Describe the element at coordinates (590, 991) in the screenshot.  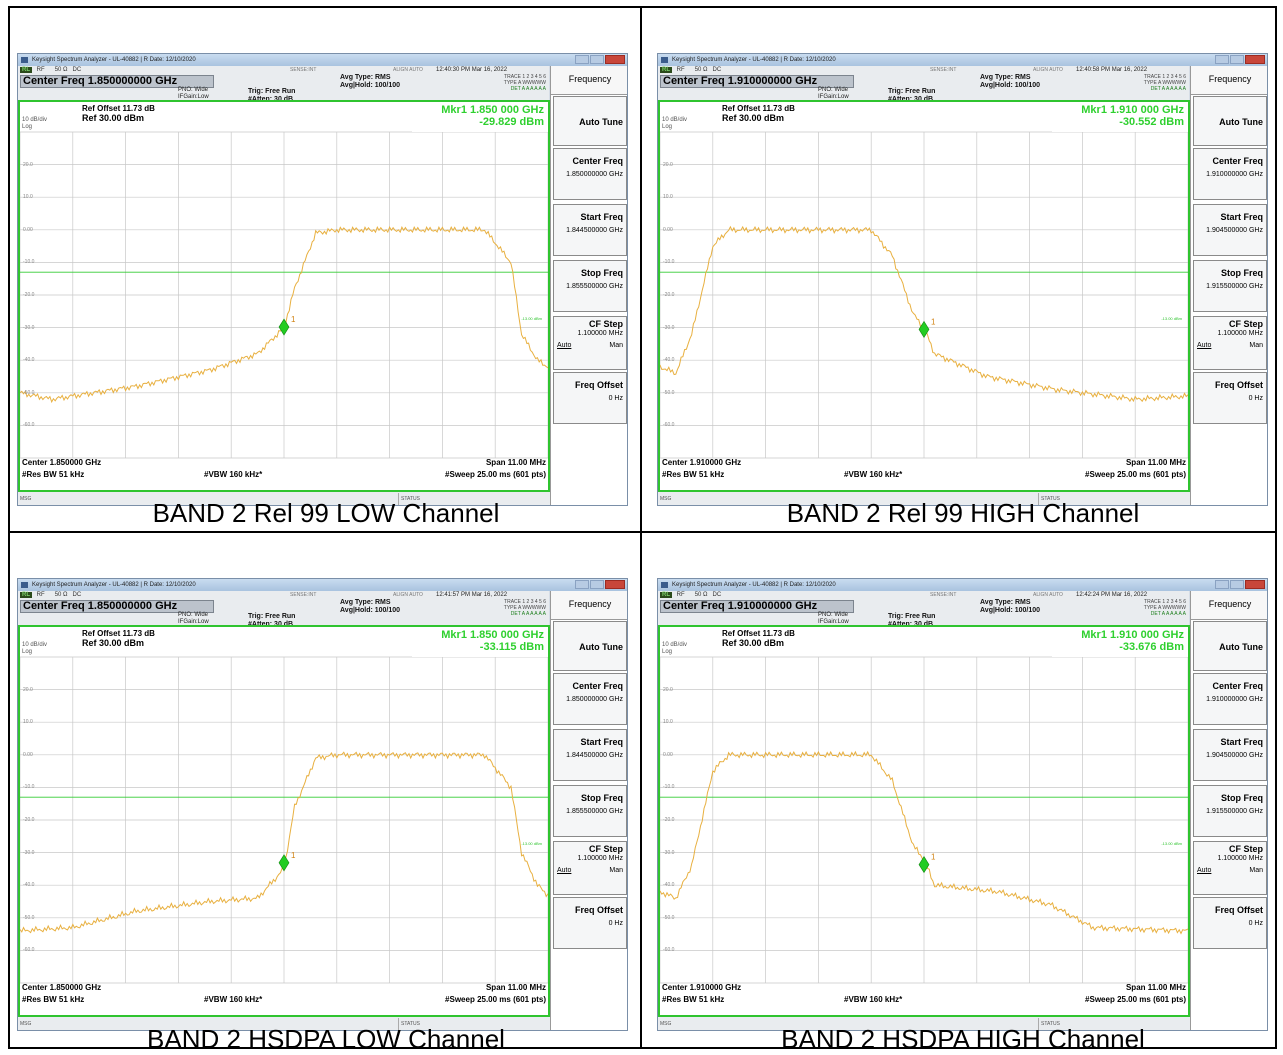
I see `empty-softkey` at that location.